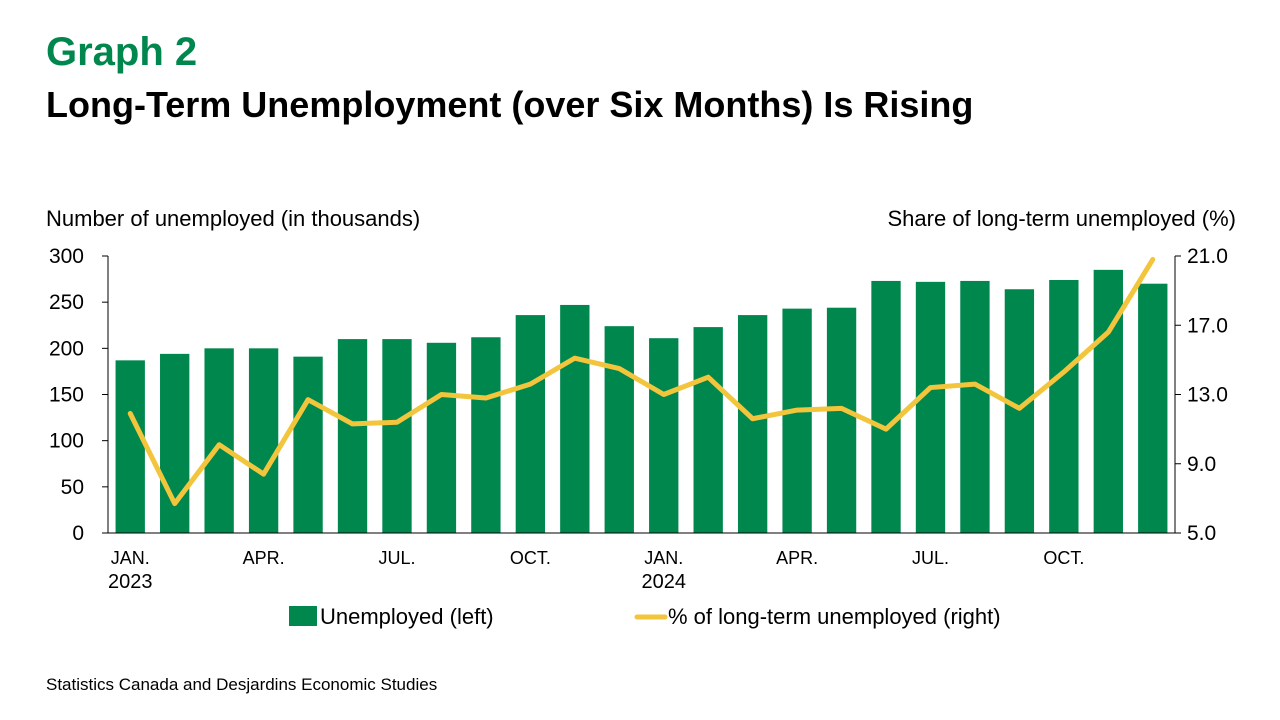 The height and width of the screenshot is (720, 1280). What do you see at coordinates (72, 487) in the screenshot?
I see `left-tick-label: 50` at bounding box center [72, 487].